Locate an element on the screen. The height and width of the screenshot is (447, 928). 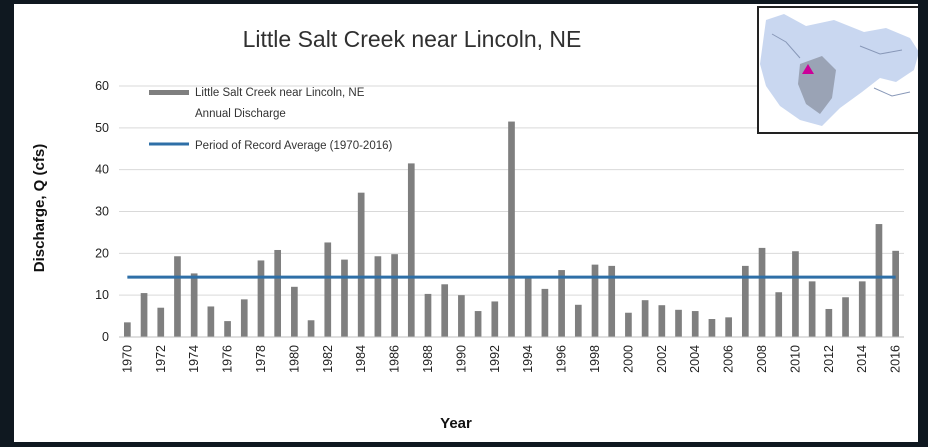
bar-2012 is located at coordinates (829, 322).